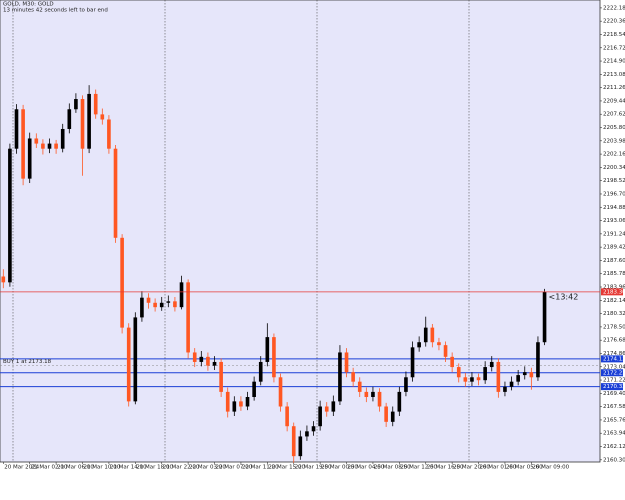 The image size is (625, 500). Describe the element at coordinates (614, 274) in the screenshot. I see `y-tick-label: 2185.78` at that location.